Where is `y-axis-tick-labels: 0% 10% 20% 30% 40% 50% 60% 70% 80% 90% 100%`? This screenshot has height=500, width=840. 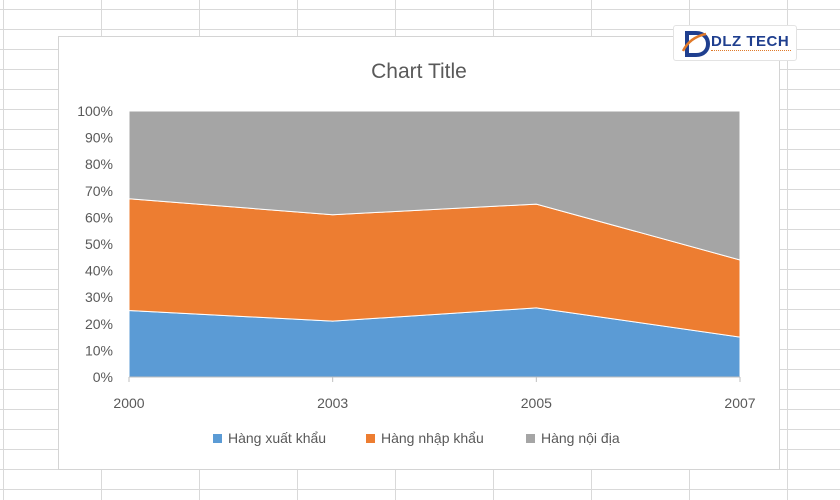
y-axis-tick-labels: 0% 10% 20% 30% 40% 50% 60% 70% 80% 90% 100% is located at coordinates (95, 244).